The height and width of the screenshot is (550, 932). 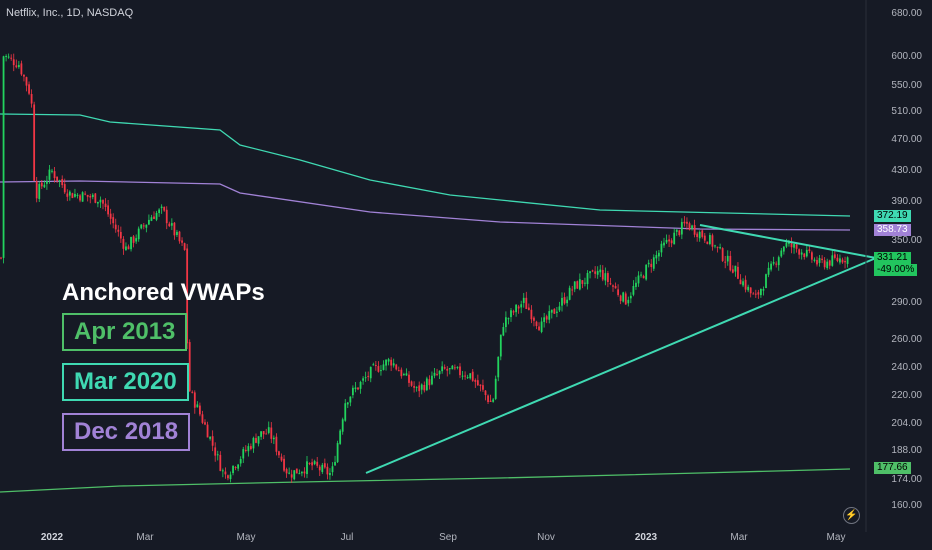 What do you see at coordinates (906, 339) in the screenshot?
I see `price-label: 260.00` at bounding box center [906, 339].